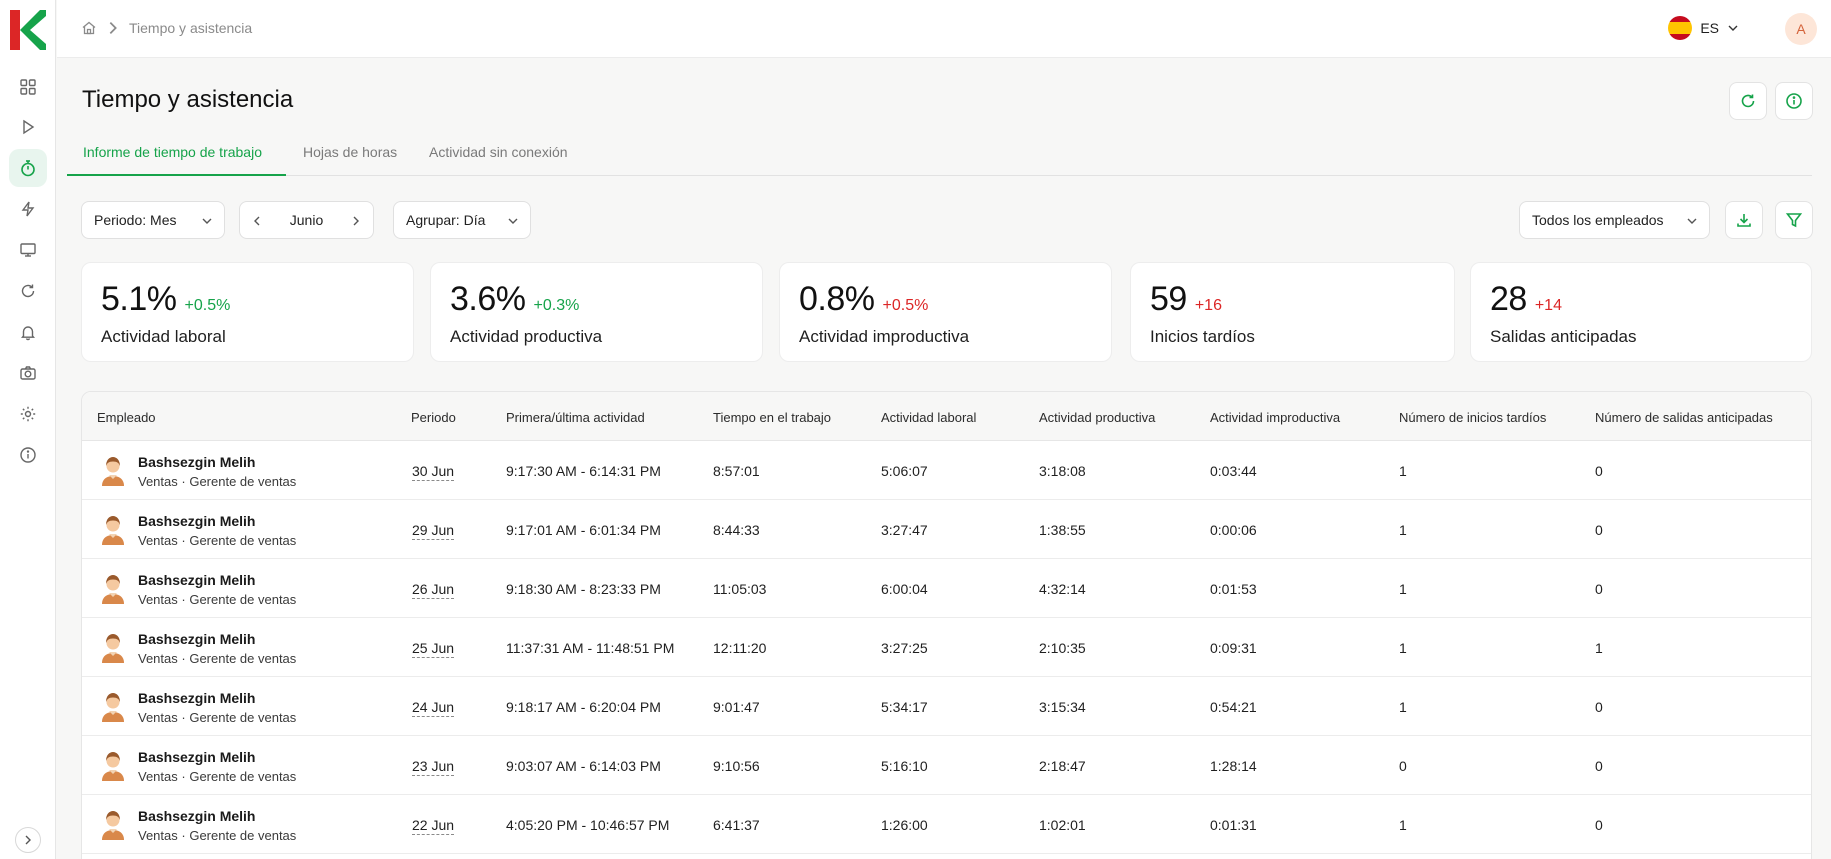 This screenshot has height=859, width=1831. Describe the element at coordinates (944, 29) in the screenshot. I see `topbar: Tiempo y asistencia ES A` at that location.